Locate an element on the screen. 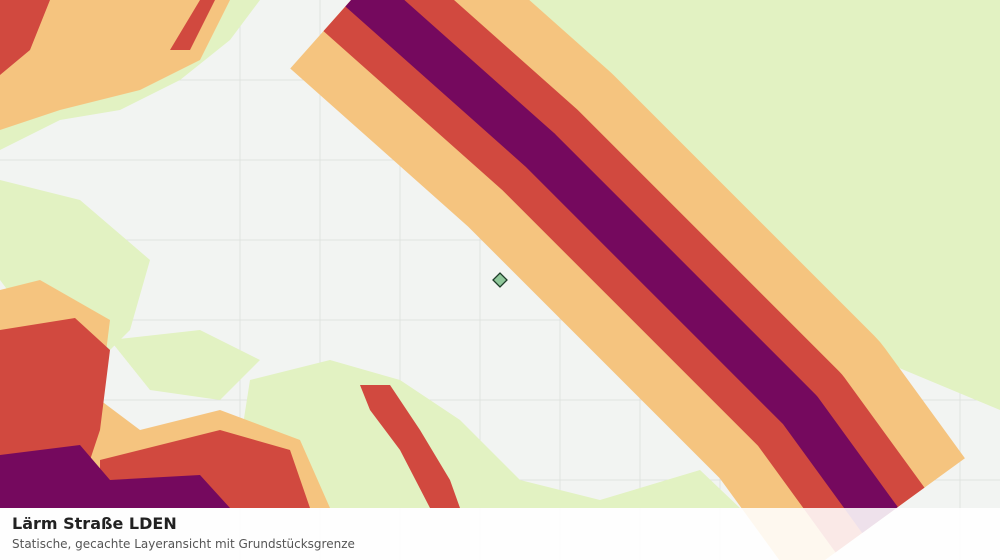 The height and width of the screenshot is (560, 1000). noise-zone-medium is located at coordinates (115, 65).